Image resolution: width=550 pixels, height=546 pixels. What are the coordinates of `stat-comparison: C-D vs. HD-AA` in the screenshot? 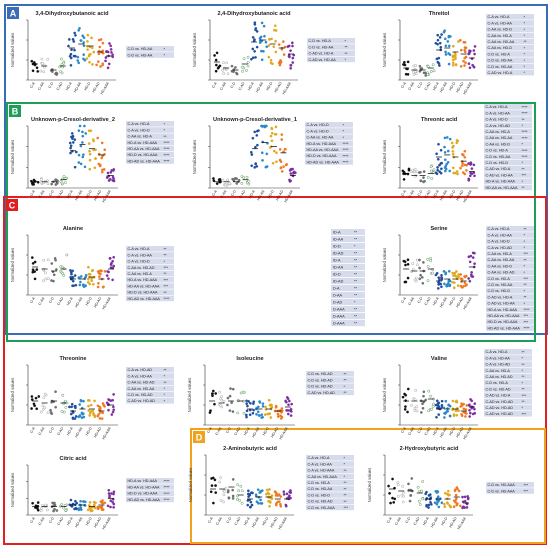 It's located at (500, 67).